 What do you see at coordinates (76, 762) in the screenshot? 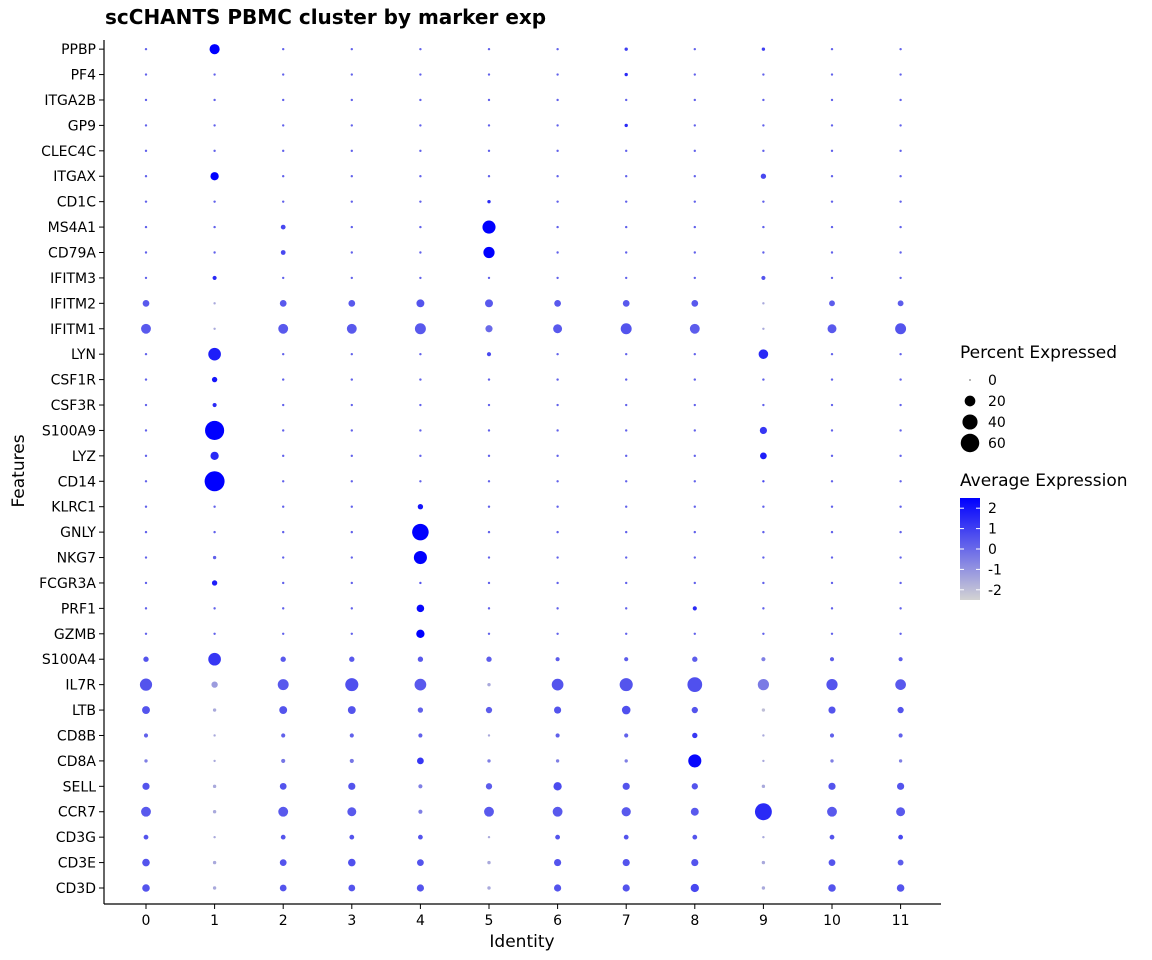
I see `y-tick-label: CD8A` at bounding box center [76, 762].